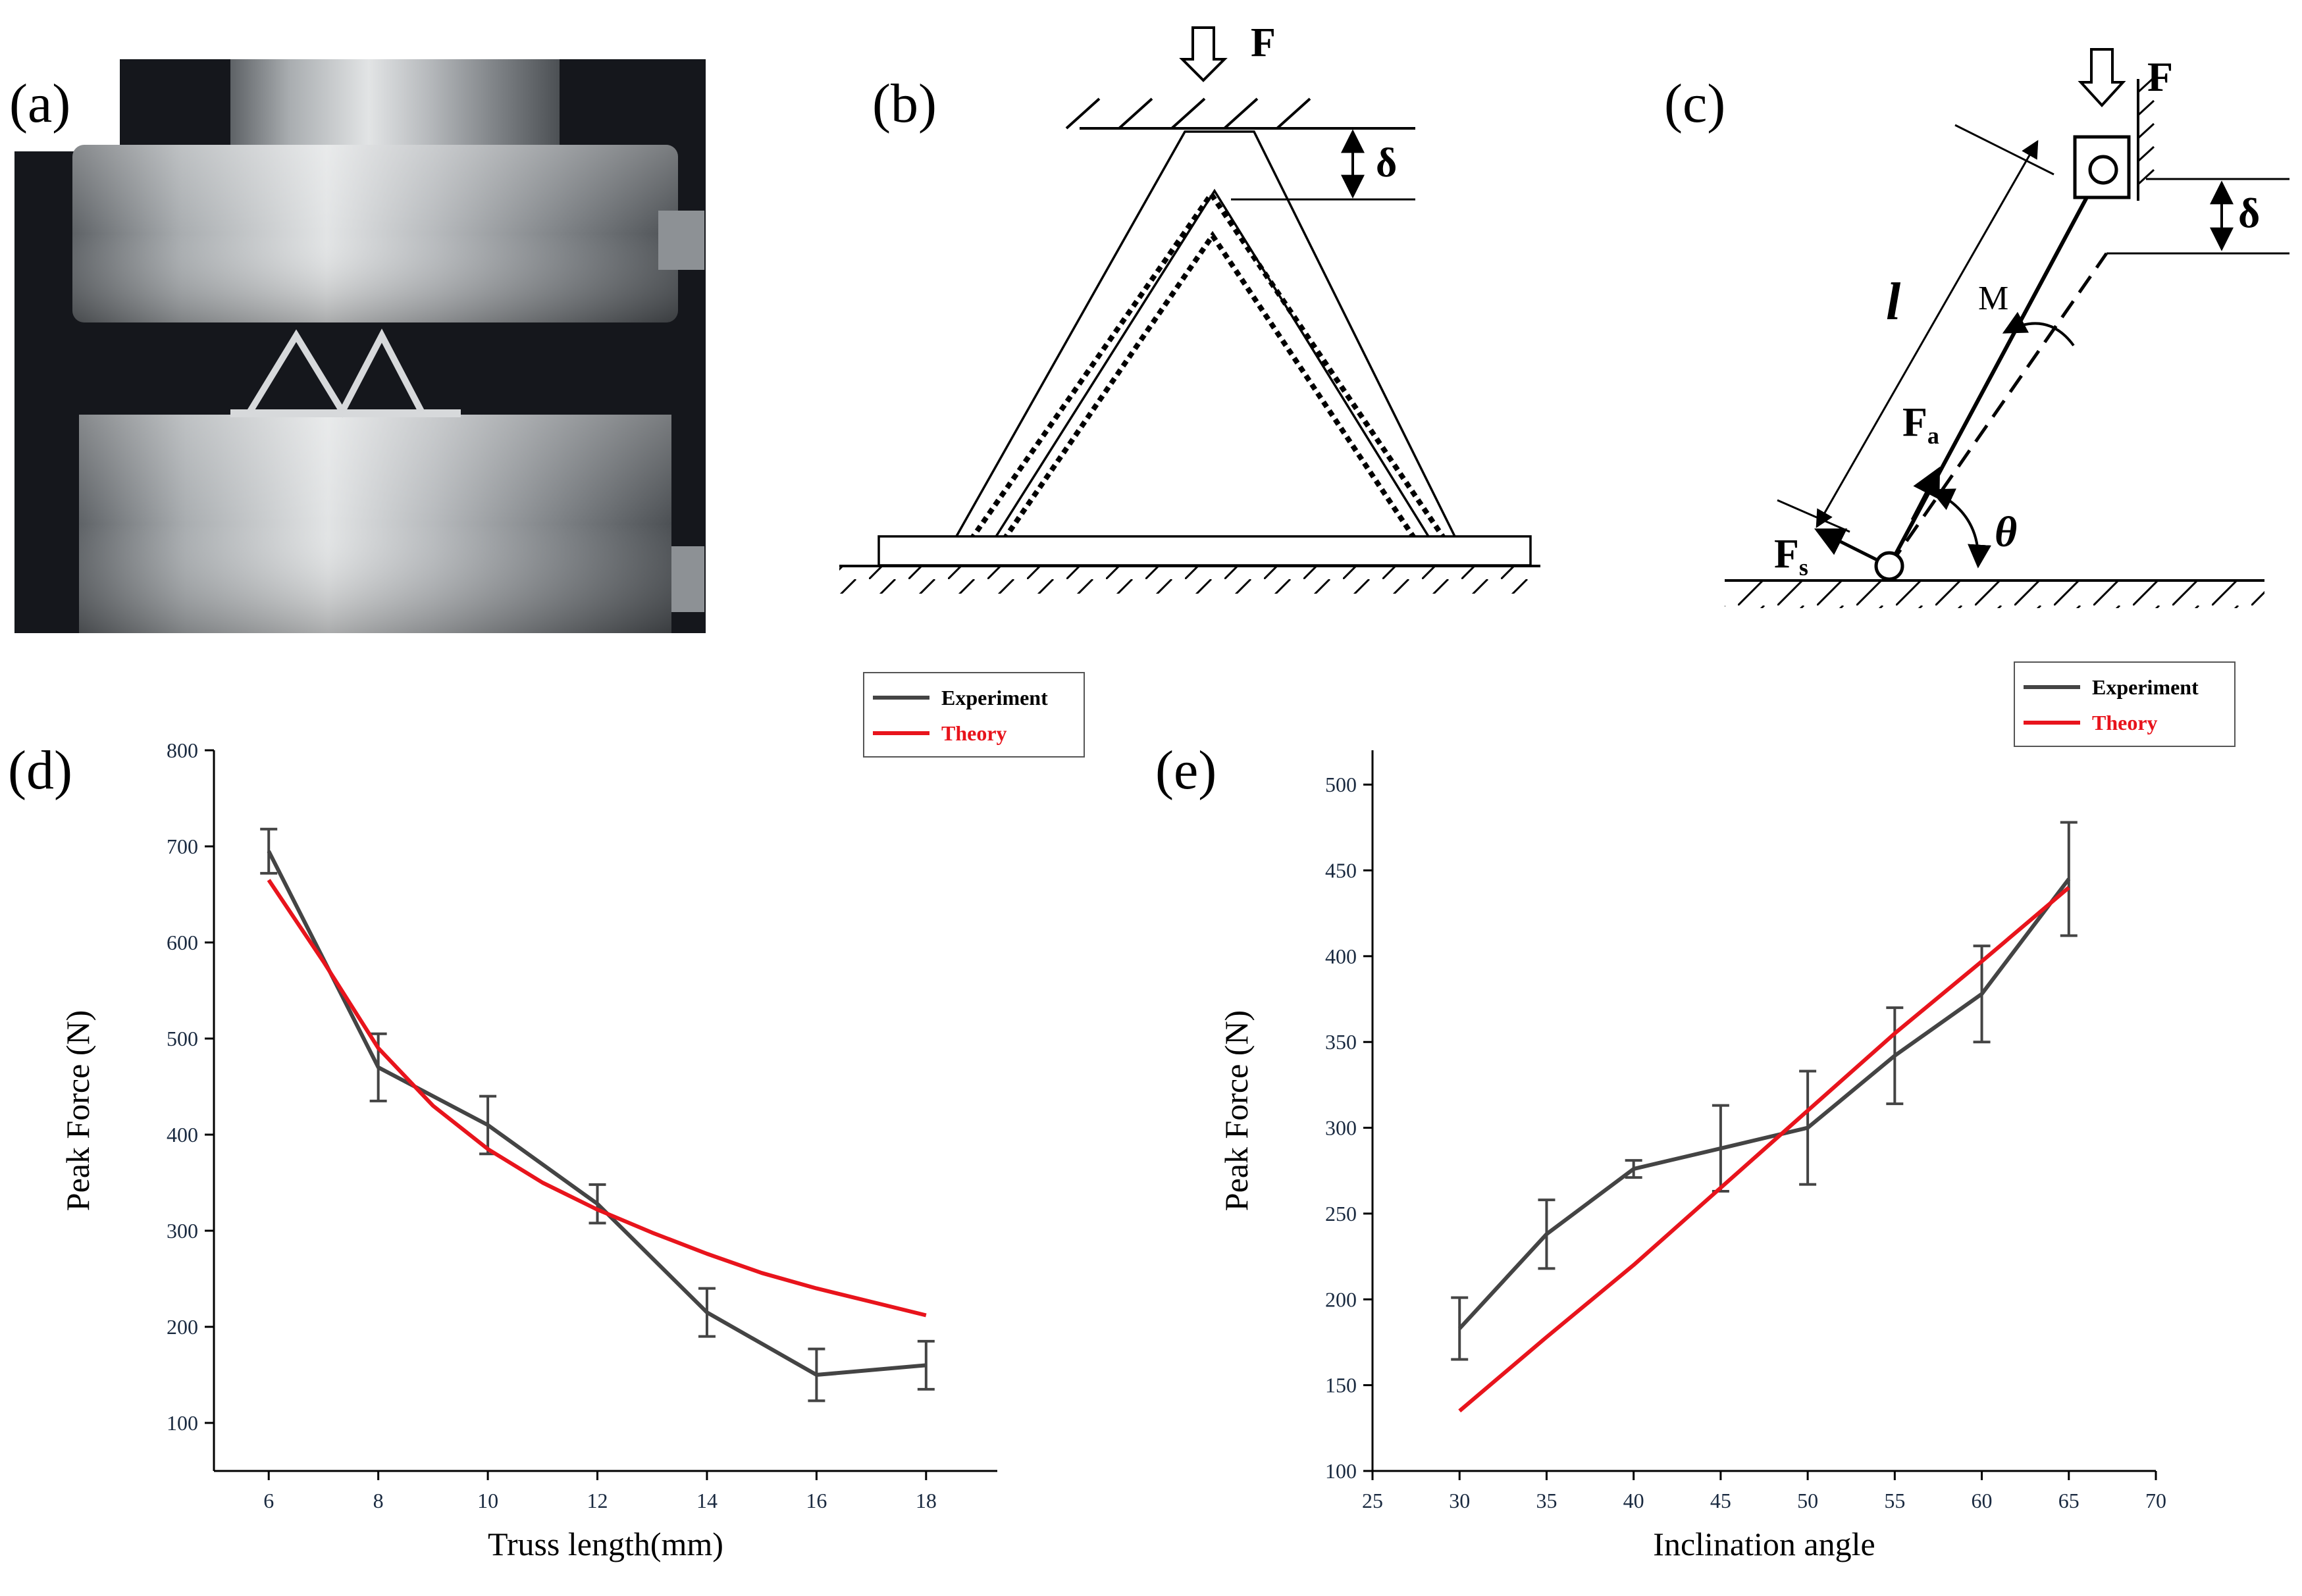  What do you see at coordinates (1633, 1500) in the screenshot?
I see `x-tick-label: 40` at bounding box center [1633, 1500].